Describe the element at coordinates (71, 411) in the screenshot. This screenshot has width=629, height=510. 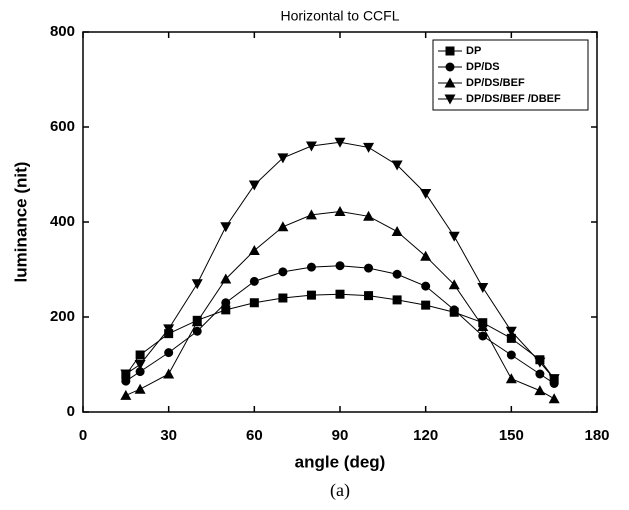
I see `y-tick-label: 0` at that location.